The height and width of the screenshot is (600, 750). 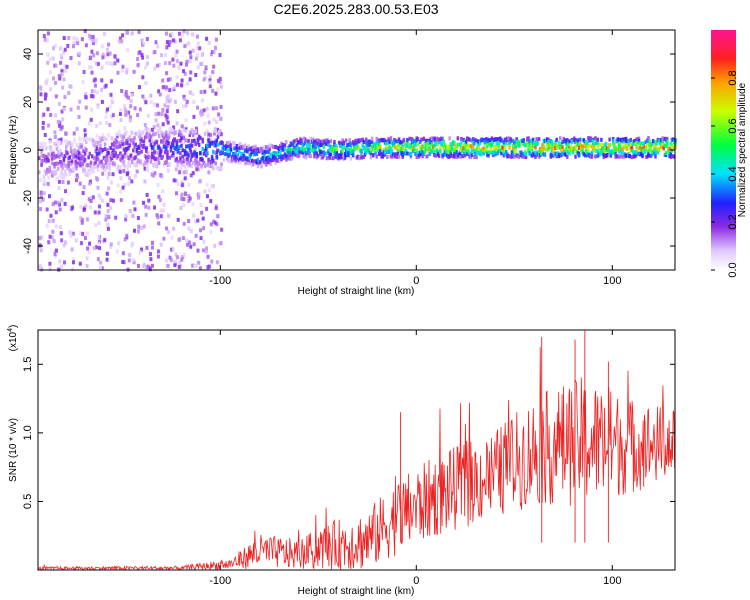 I want to click on y-tick-label: -20, so click(x=28, y=198).